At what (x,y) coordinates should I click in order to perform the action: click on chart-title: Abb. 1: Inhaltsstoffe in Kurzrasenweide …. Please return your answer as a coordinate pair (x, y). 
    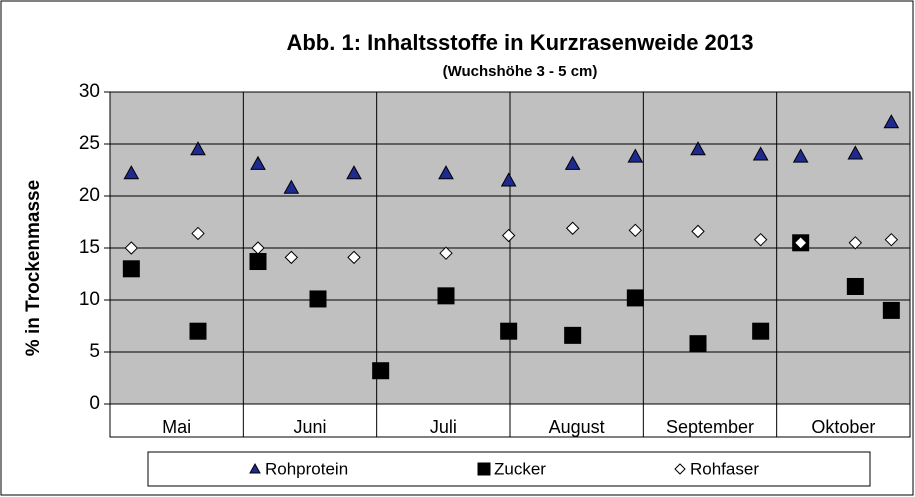
    Looking at the image, I should click on (519, 42).